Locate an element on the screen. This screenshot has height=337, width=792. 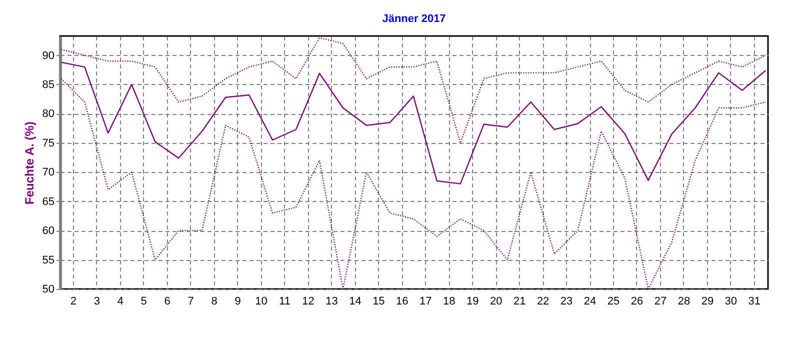
x-tick-label: 11 is located at coordinates (284, 302).